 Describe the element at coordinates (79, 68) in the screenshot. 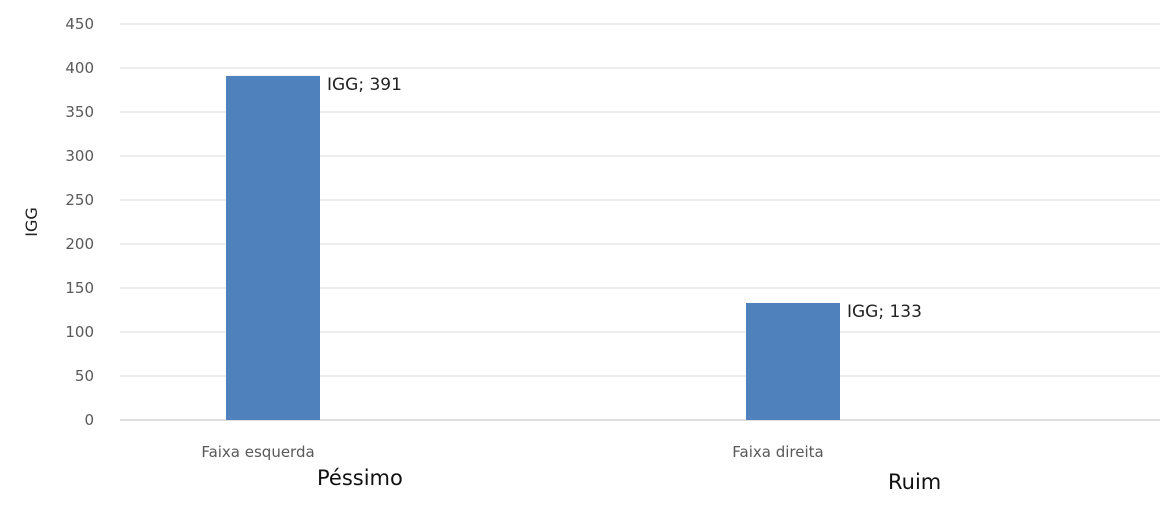

I see `y-tick-label: 400` at that location.